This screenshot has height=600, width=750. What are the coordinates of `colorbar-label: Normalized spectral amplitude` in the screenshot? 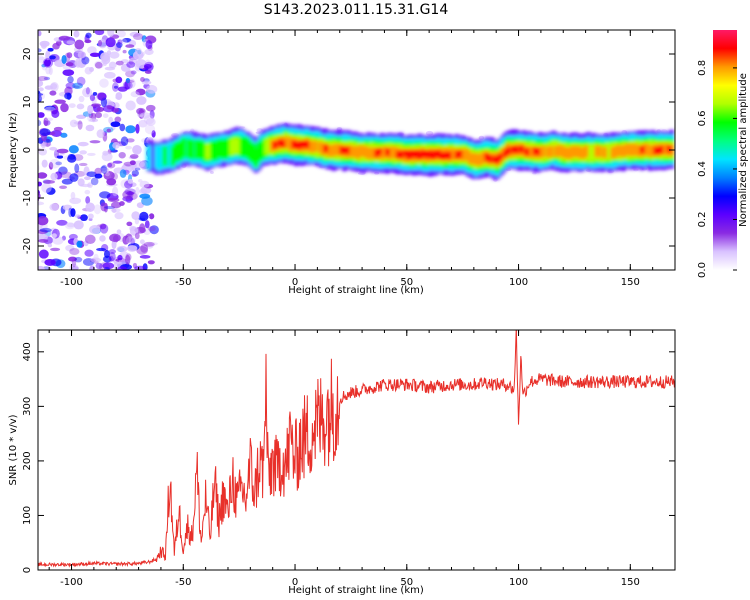 It's located at (743, 150).